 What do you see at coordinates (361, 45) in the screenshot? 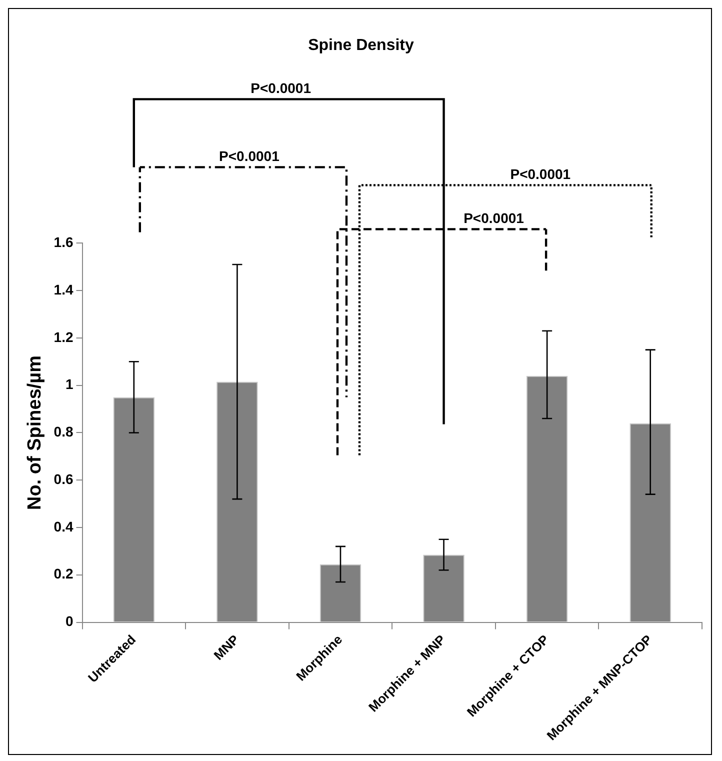
I see `chart-title: Spine Density` at bounding box center [361, 45].